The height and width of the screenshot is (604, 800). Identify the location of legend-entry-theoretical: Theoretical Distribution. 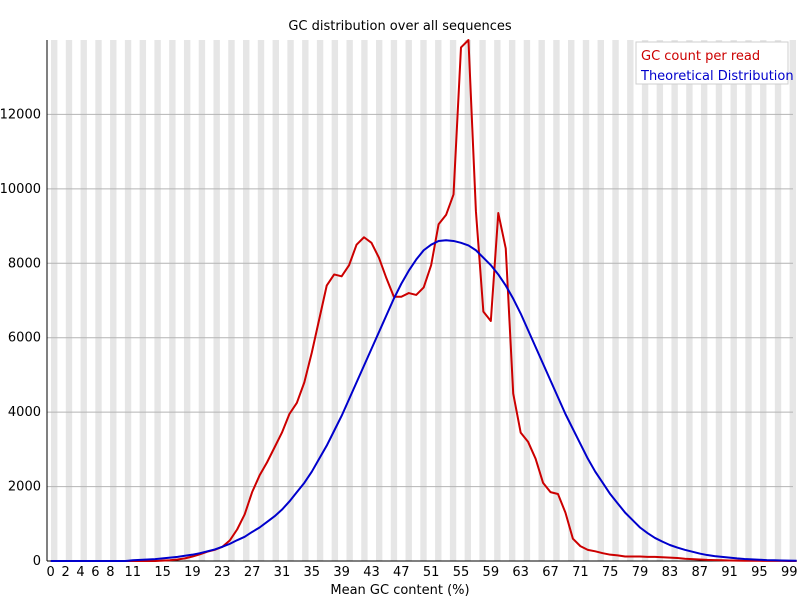
(717, 76).